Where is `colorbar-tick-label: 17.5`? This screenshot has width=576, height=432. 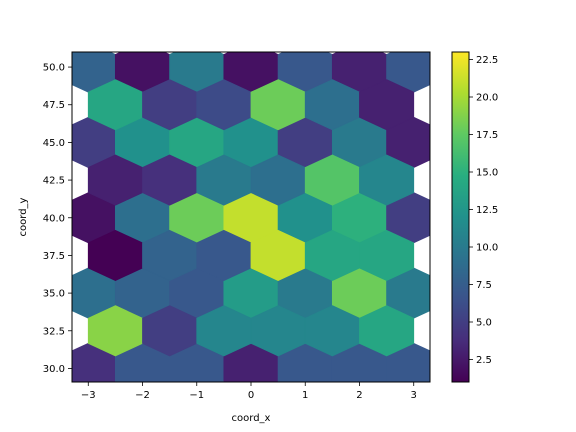 colorbar-tick-label: 17.5 is located at coordinates (487, 135).